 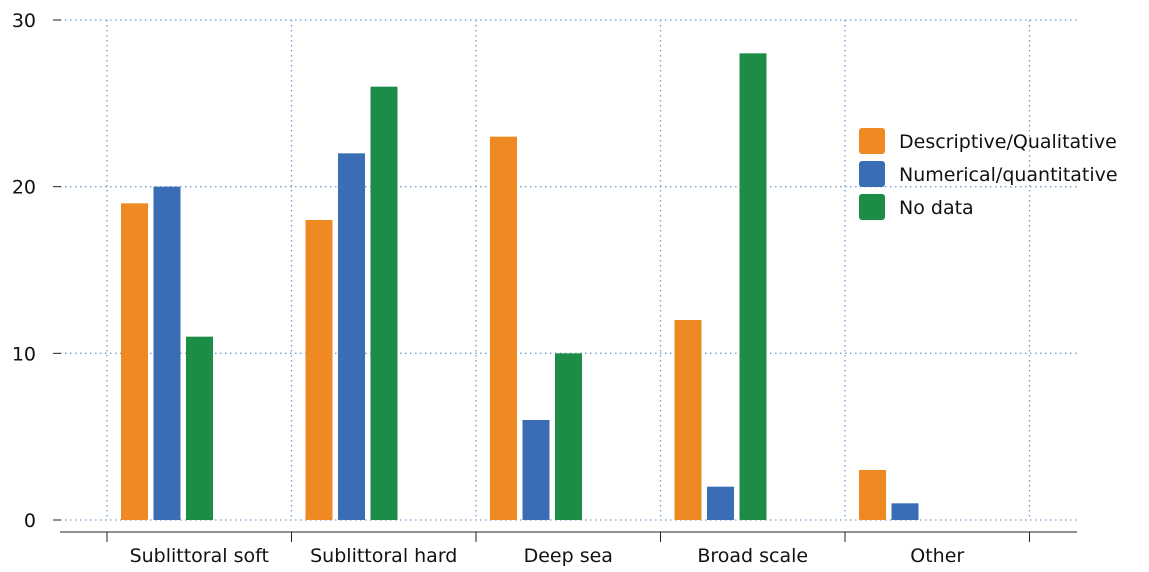 I want to click on y-tick-label-2: 20, so click(x=24, y=188).